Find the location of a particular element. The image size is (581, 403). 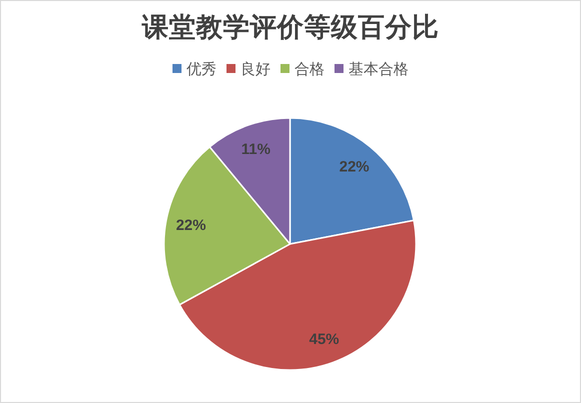

legend-label: 合格 is located at coordinates (309, 69).